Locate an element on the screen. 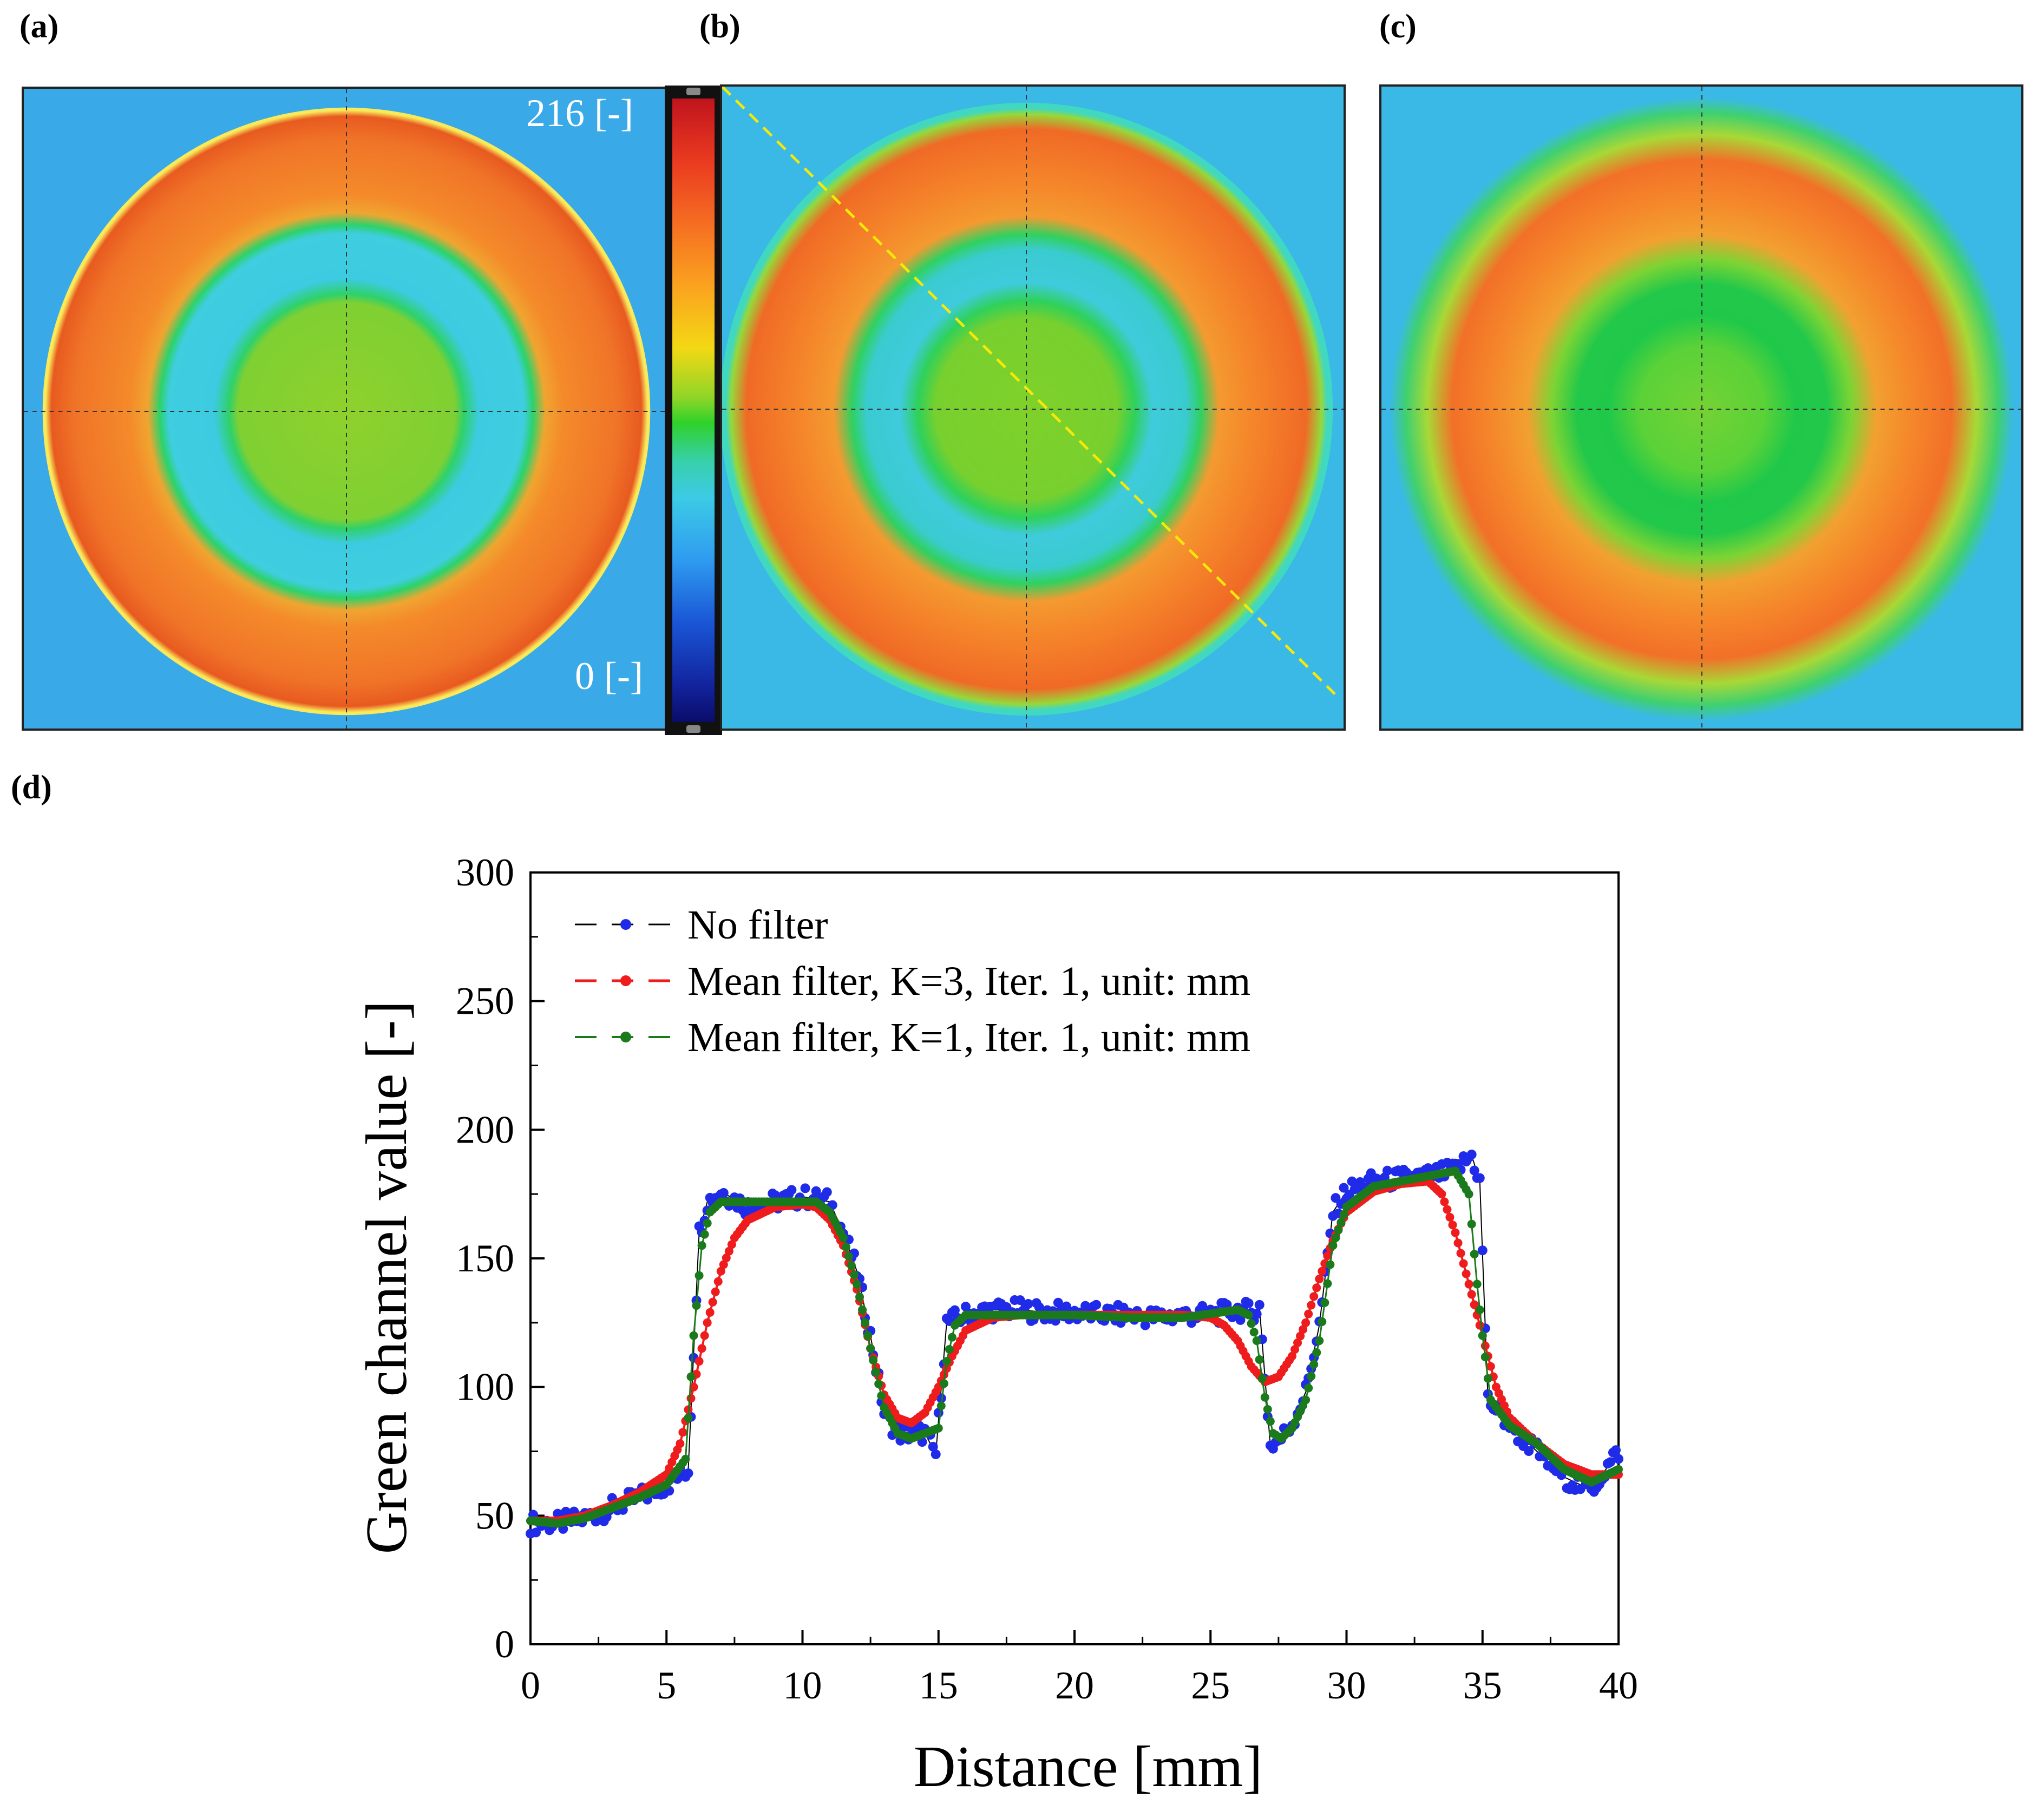 This screenshot has width=2044, height=1811. legend-item-2: Mean filter, K=3, Iter. 1, unit: mm is located at coordinates (912, 981).